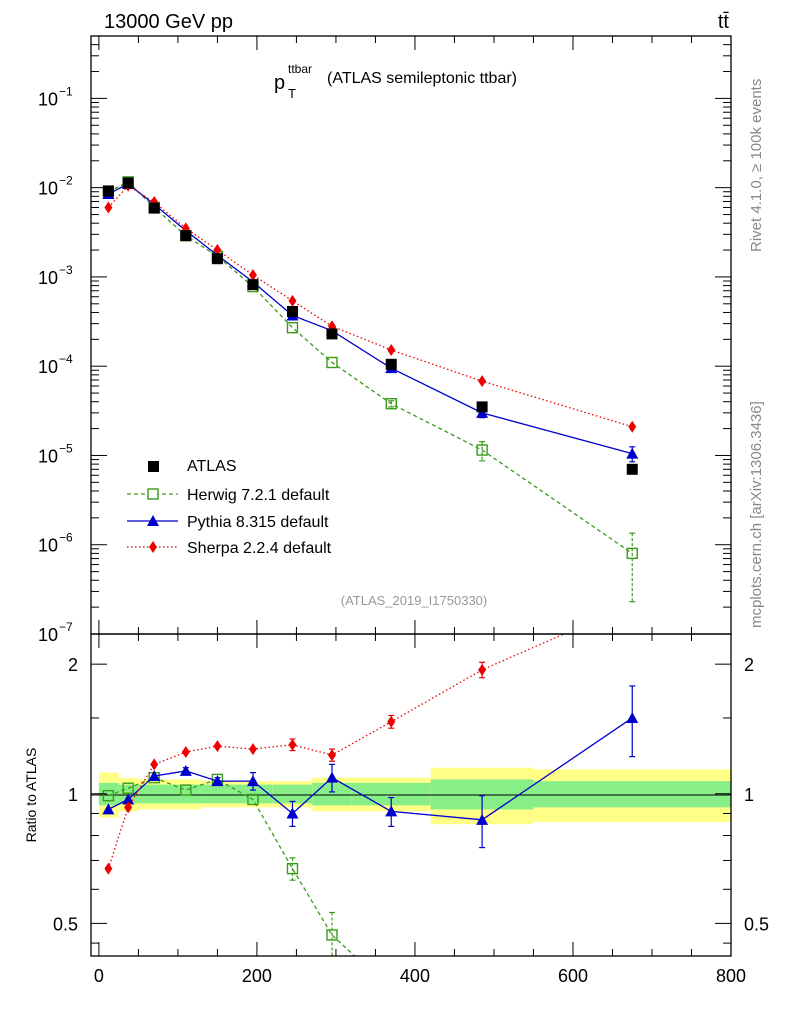  What do you see at coordinates (259, 548) in the screenshot?
I see `legend-label-sherpa: Sherpa 2.2.4 default` at bounding box center [259, 548].